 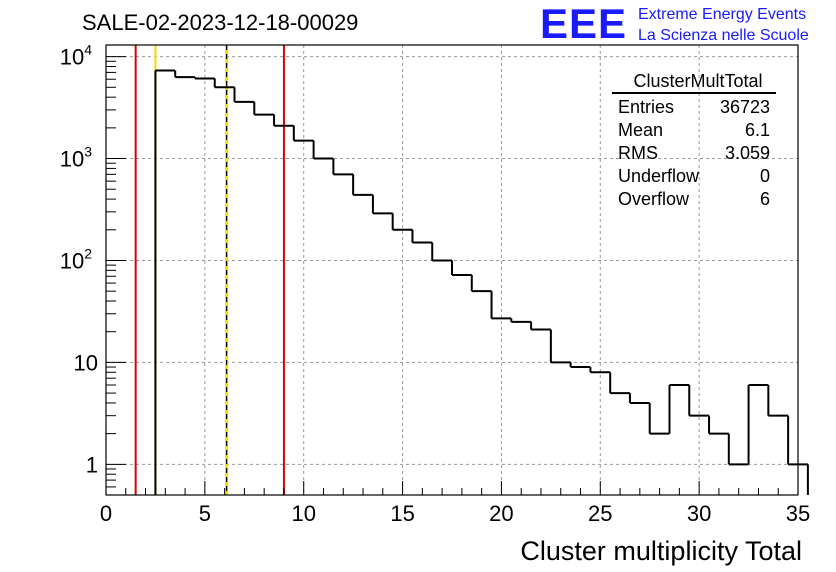 I want to click on x-tick-label: 5, so click(x=205, y=513).